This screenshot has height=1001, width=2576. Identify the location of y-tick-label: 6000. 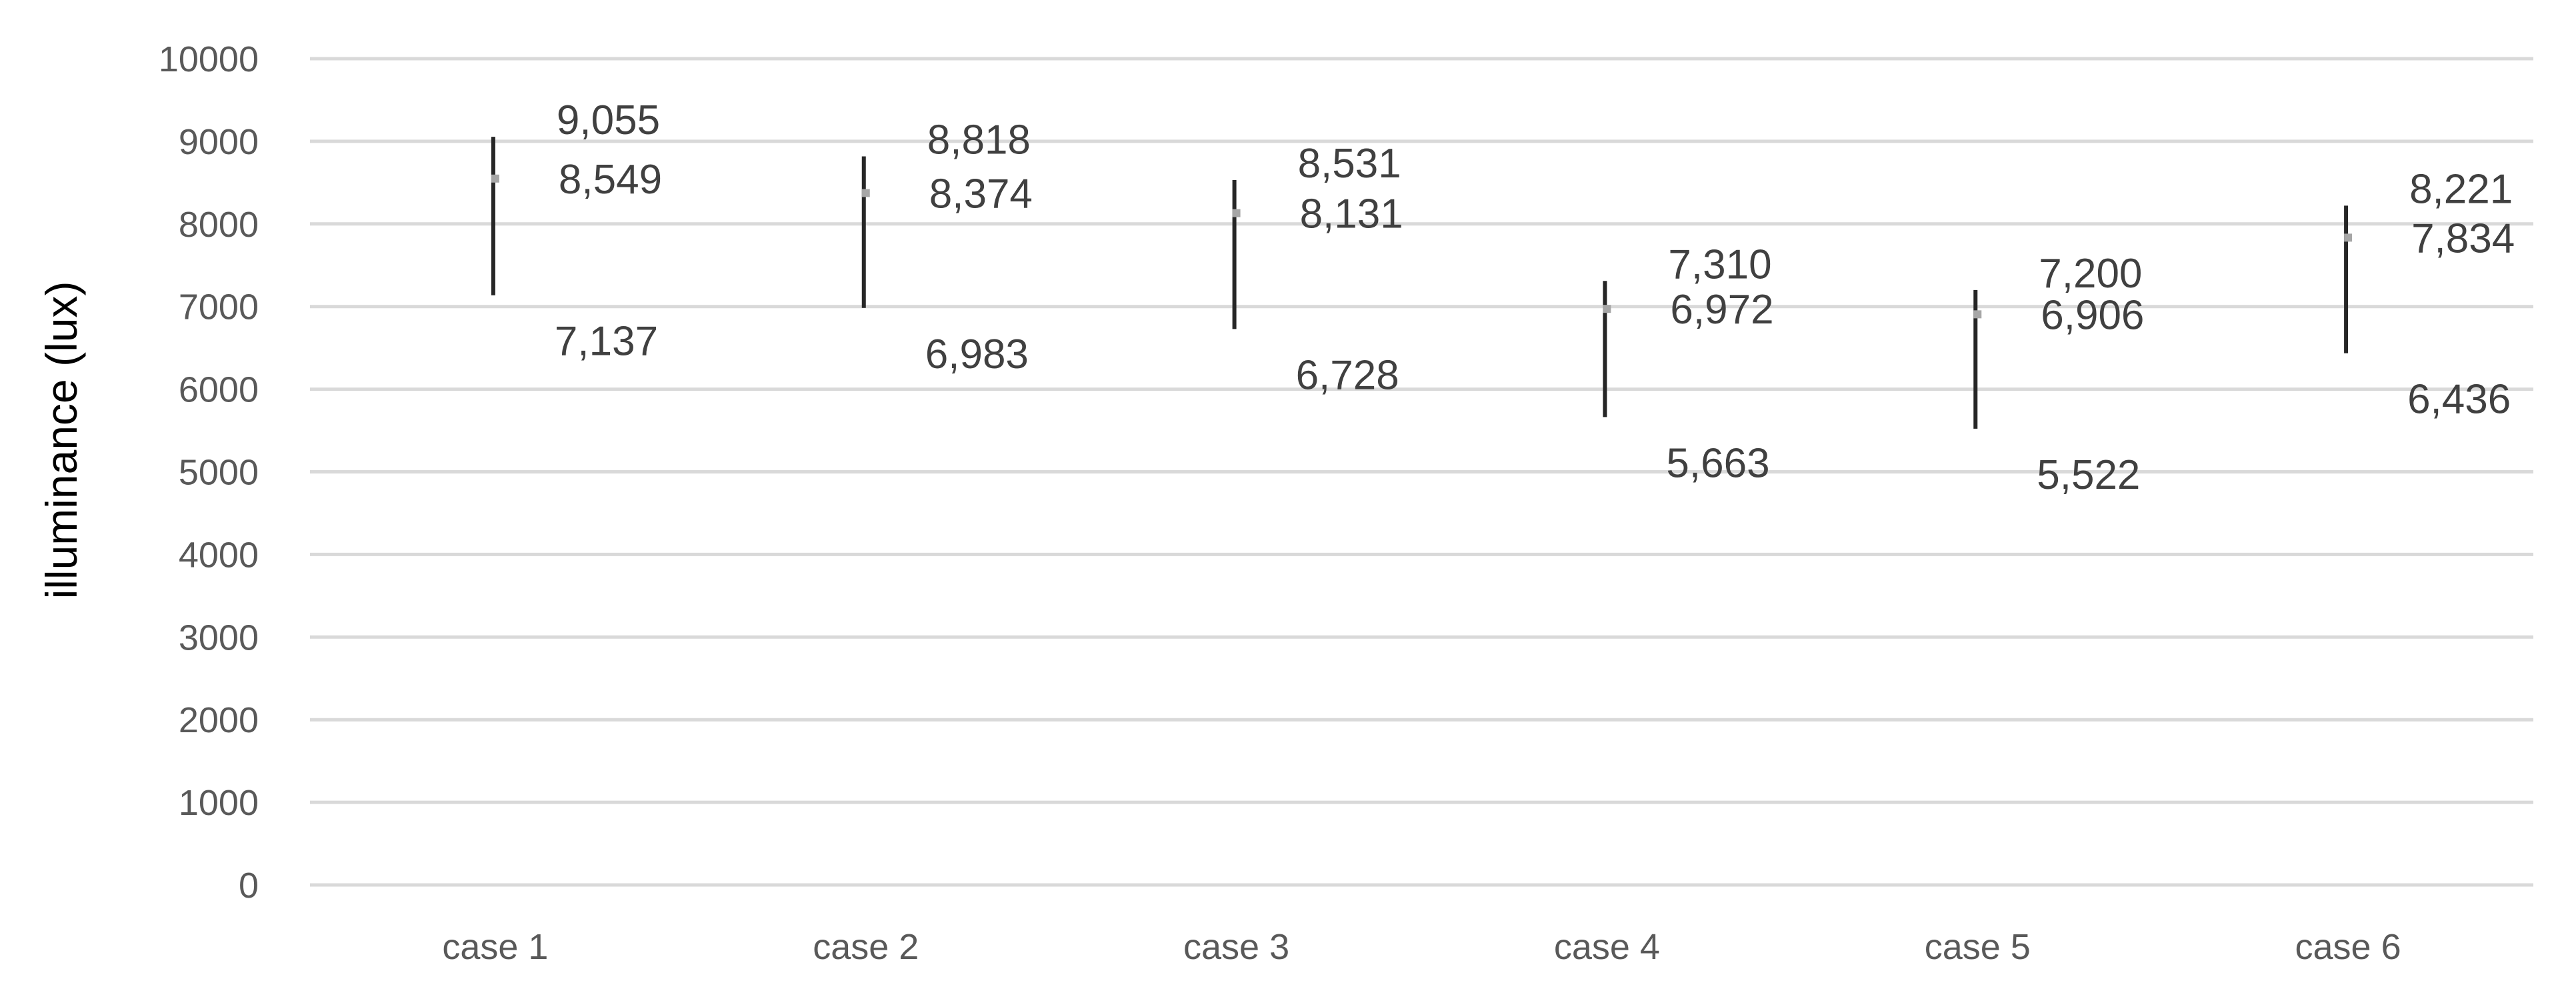
(219, 390).